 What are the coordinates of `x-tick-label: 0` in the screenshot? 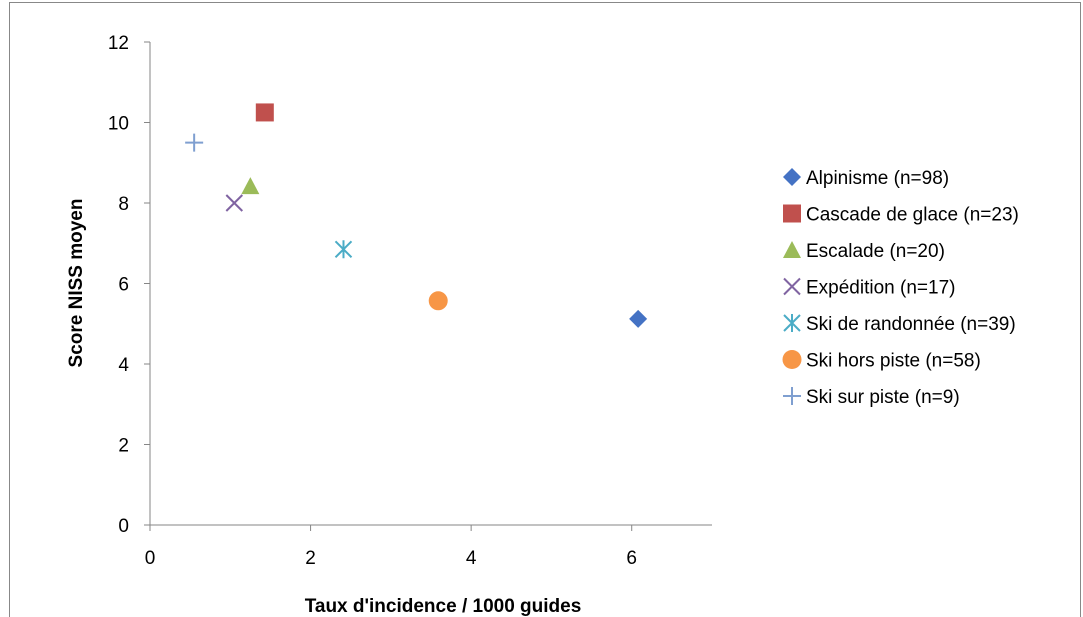 It's located at (150, 558).